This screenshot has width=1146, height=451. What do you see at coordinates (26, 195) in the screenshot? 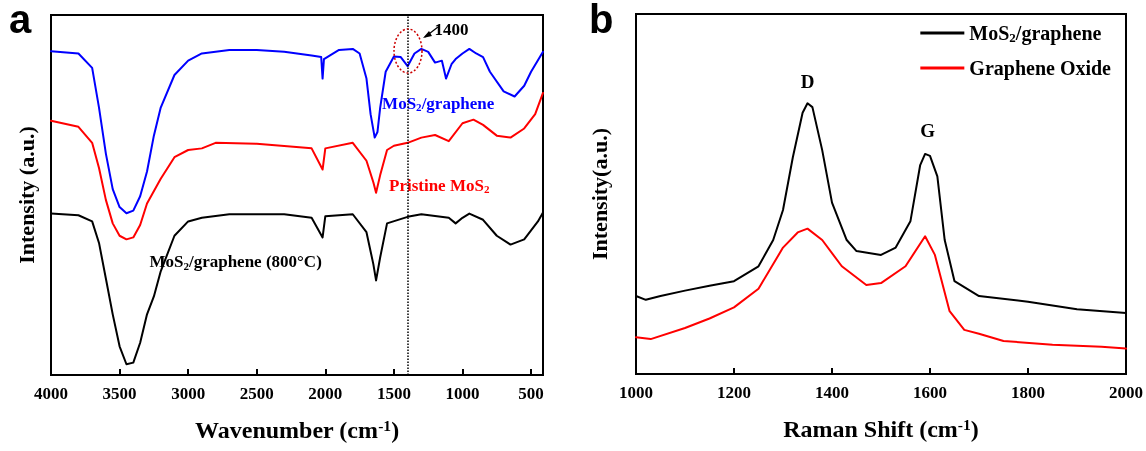
I see `y-axis-title: Intensity (a.u.)` at bounding box center [26, 195].